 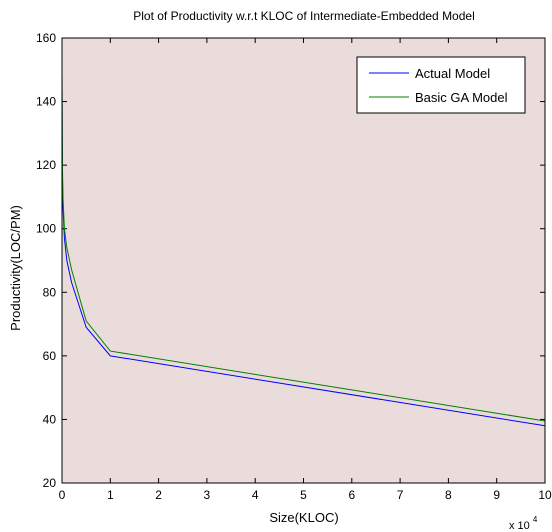 What do you see at coordinates (303, 495) in the screenshot?
I see `x-tick-label-5: 5` at bounding box center [303, 495].